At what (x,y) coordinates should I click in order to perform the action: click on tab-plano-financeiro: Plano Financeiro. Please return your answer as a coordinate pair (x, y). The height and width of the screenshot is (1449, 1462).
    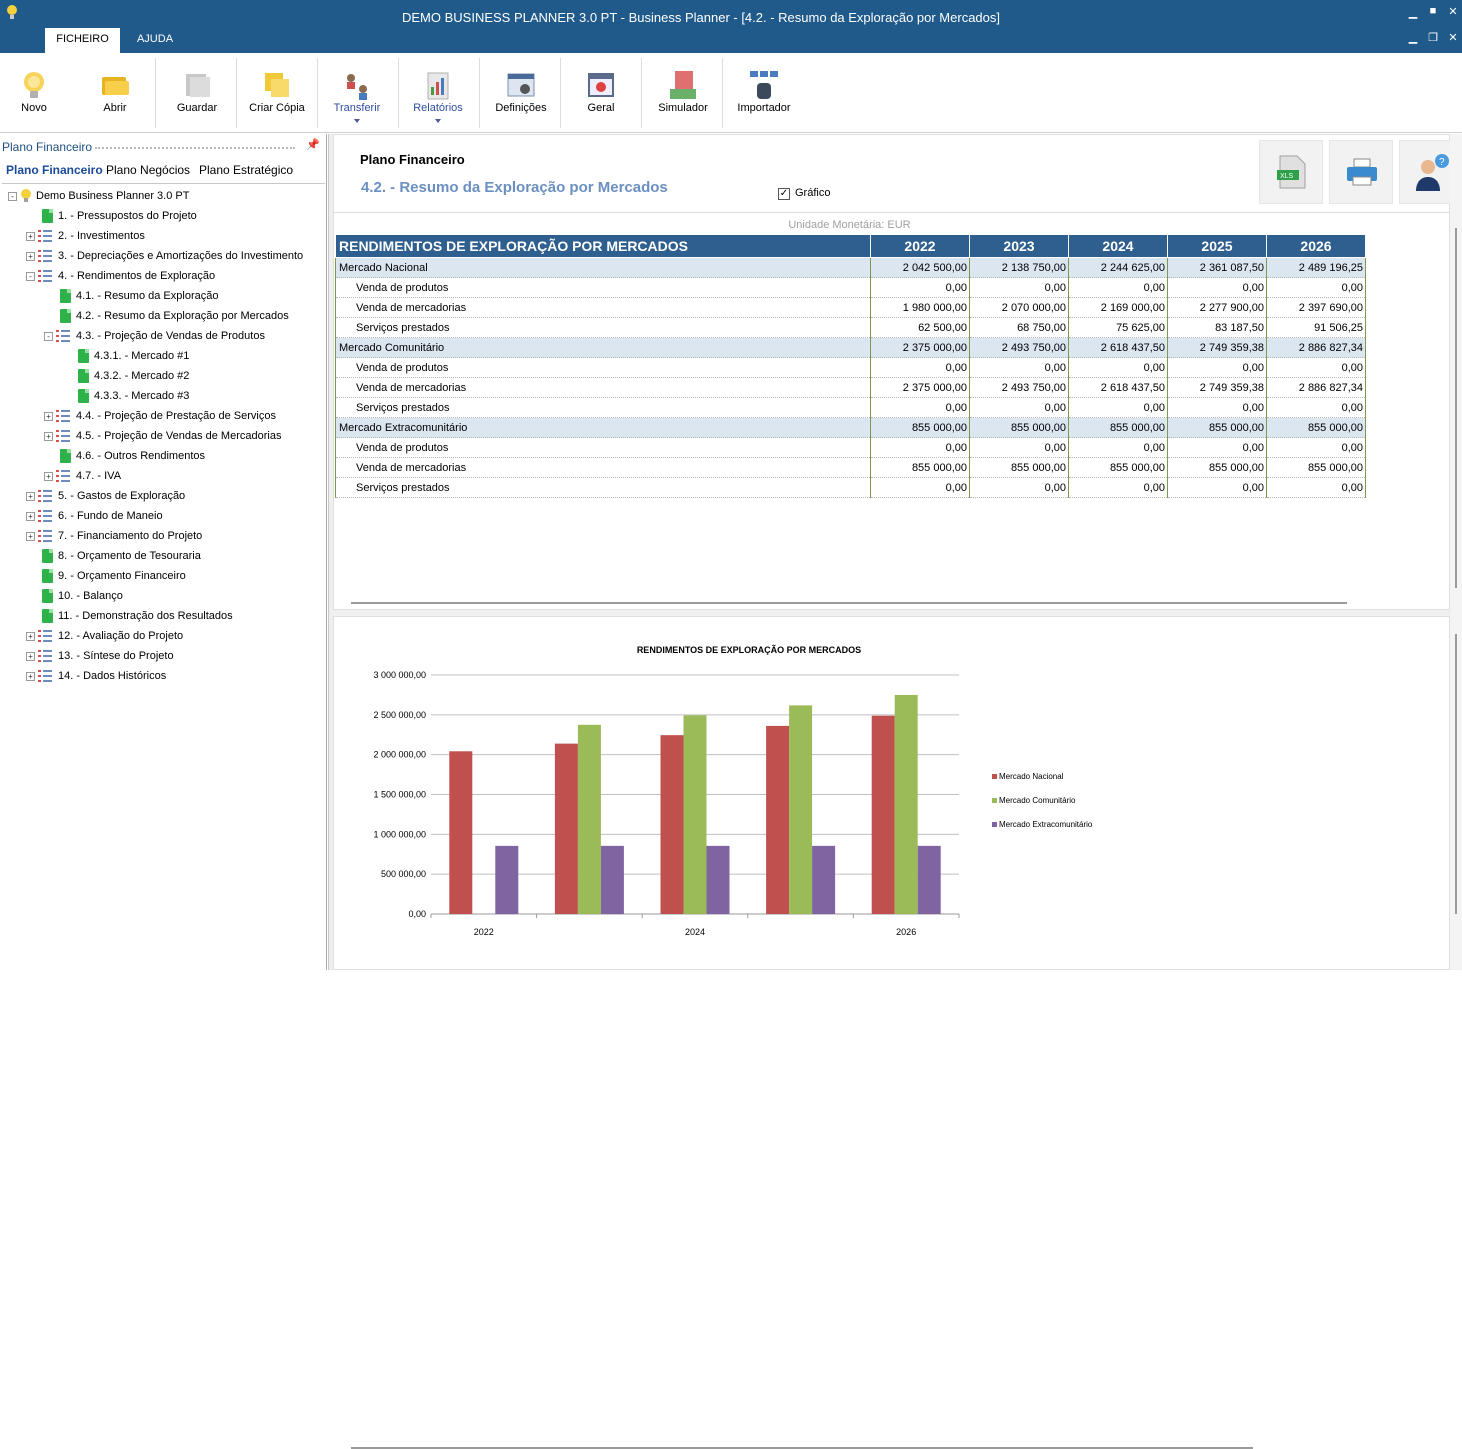
    Looking at the image, I should click on (54, 170).